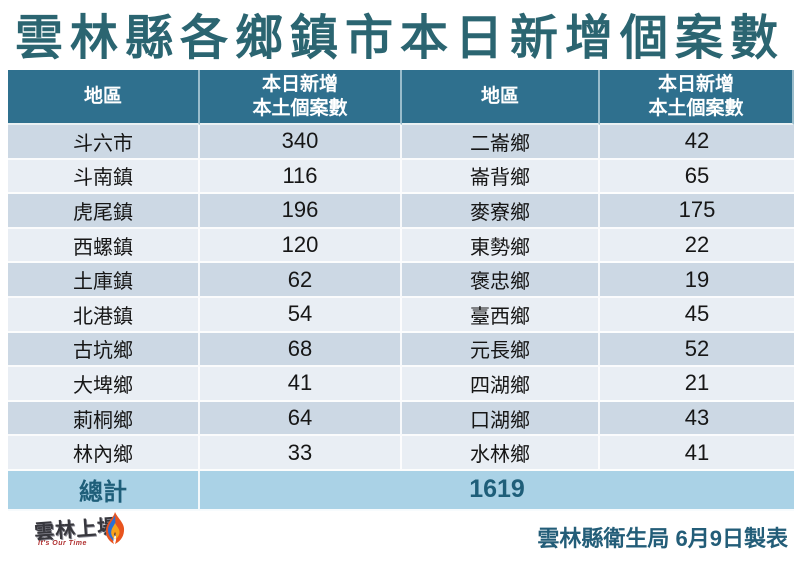 This screenshot has height=565, width=800. What do you see at coordinates (662, 538) in the screenshot?
I see `footer-credit: 雲林縣衛生局 6月9日製表` at bounding box center [662, 538].